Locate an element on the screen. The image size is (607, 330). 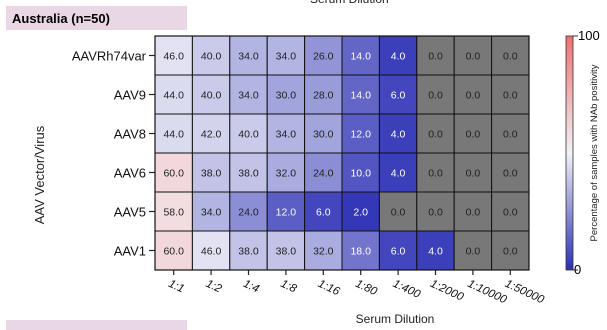
top-axis-title: Serum Dilution is located at coordinates (349, 3).